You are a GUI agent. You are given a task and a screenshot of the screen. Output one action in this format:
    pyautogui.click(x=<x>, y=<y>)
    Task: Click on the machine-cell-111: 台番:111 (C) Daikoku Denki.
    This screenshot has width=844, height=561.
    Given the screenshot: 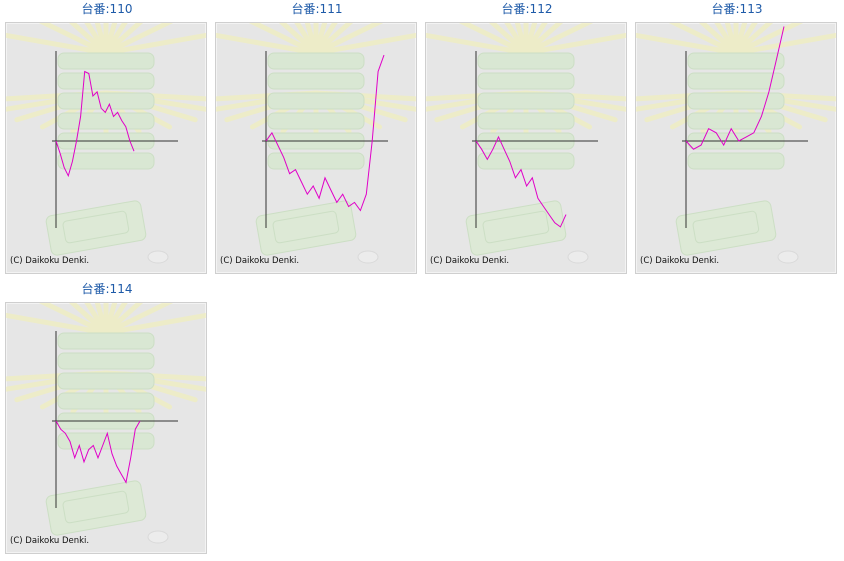 What is the action you would take?
    pyautogui.click(x=317, y=137)
    